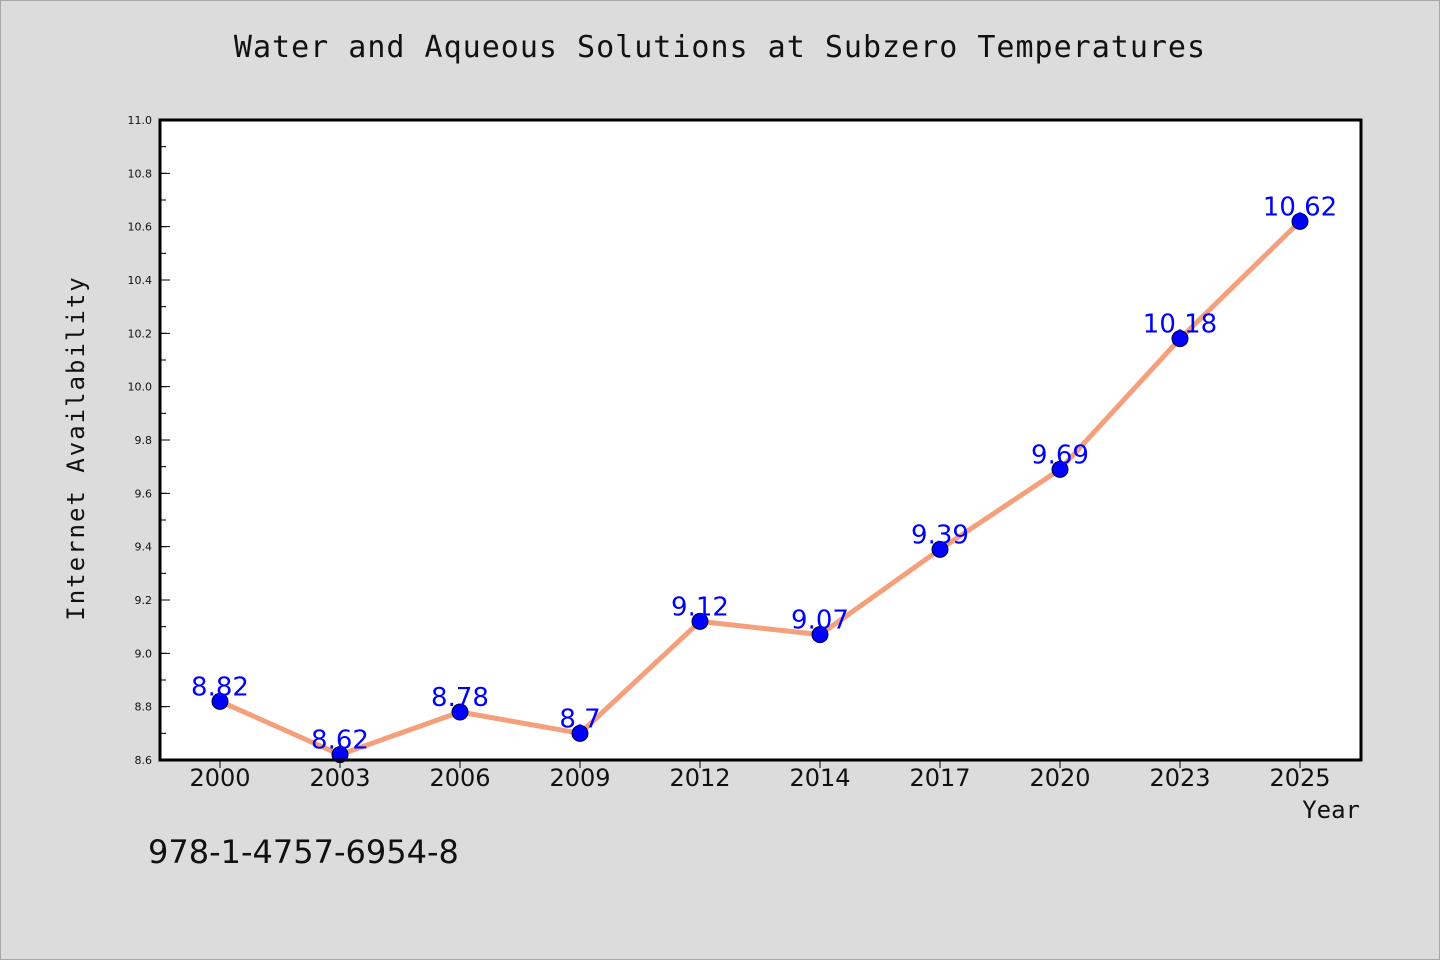 This screenshot has width=1440, height=960. What do you see at coordinates (579, 719) in the screenshot?
I see `data-label: 8.7` at bounding box center [579, 719].